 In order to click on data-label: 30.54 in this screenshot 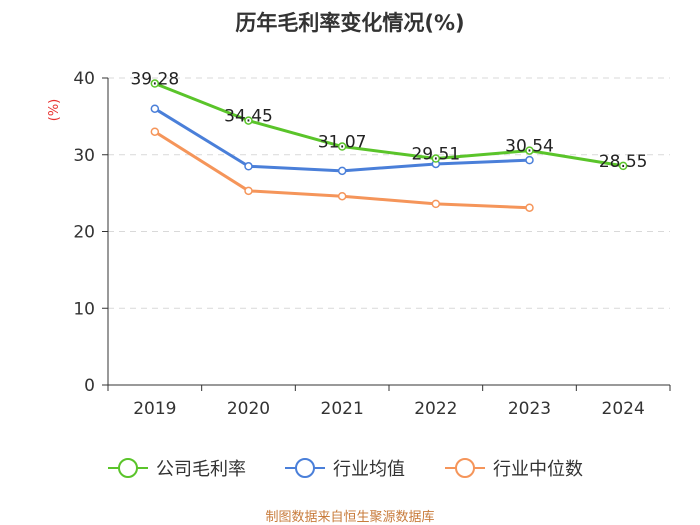, I will do `click(529, 147)`.